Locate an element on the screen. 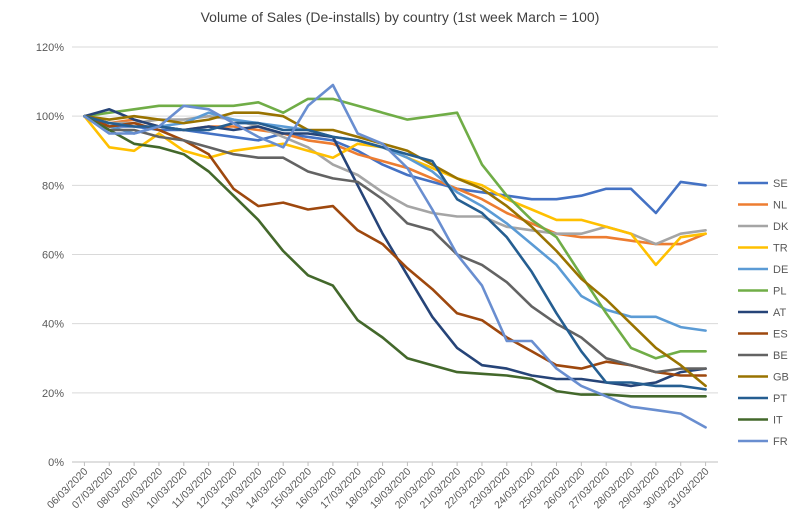 This screenshot has height=531, width=800. legend-label: DK is located at coordinates (781, 227).